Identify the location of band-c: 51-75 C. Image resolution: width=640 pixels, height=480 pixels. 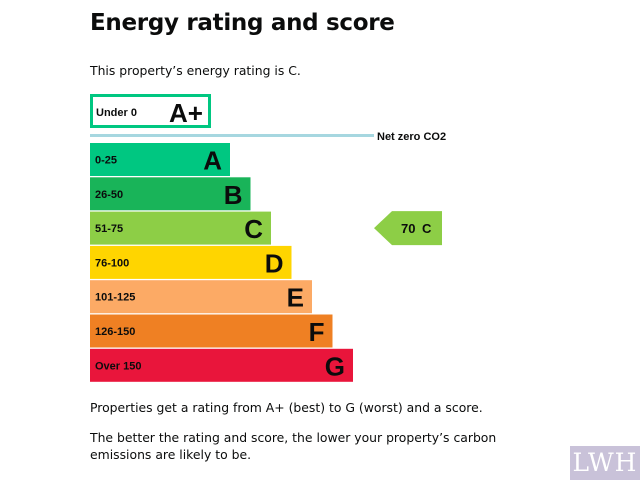
(180, 228).